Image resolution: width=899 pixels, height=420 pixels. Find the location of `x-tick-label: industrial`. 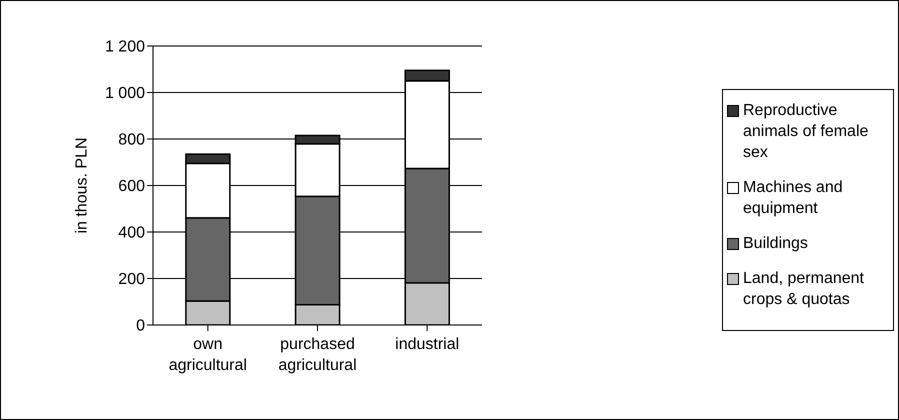

x-tick-label: industrial is located at coordinates (427, 344).